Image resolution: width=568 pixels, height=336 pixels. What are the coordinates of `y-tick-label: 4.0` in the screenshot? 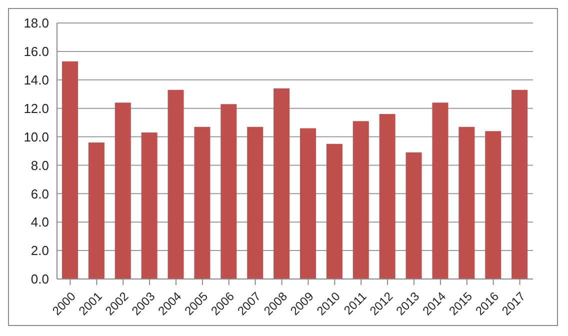 It's located at (39, 222).